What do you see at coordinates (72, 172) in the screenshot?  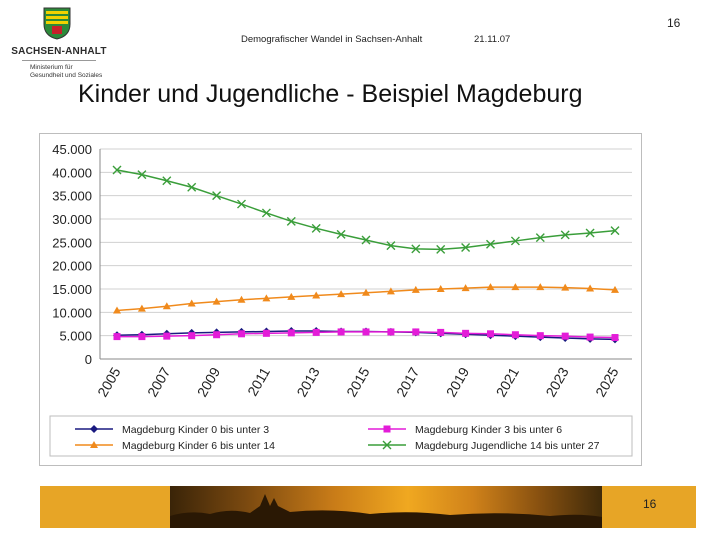 I see `y-tick-label: 40.000` at bounding box center [72, 172].